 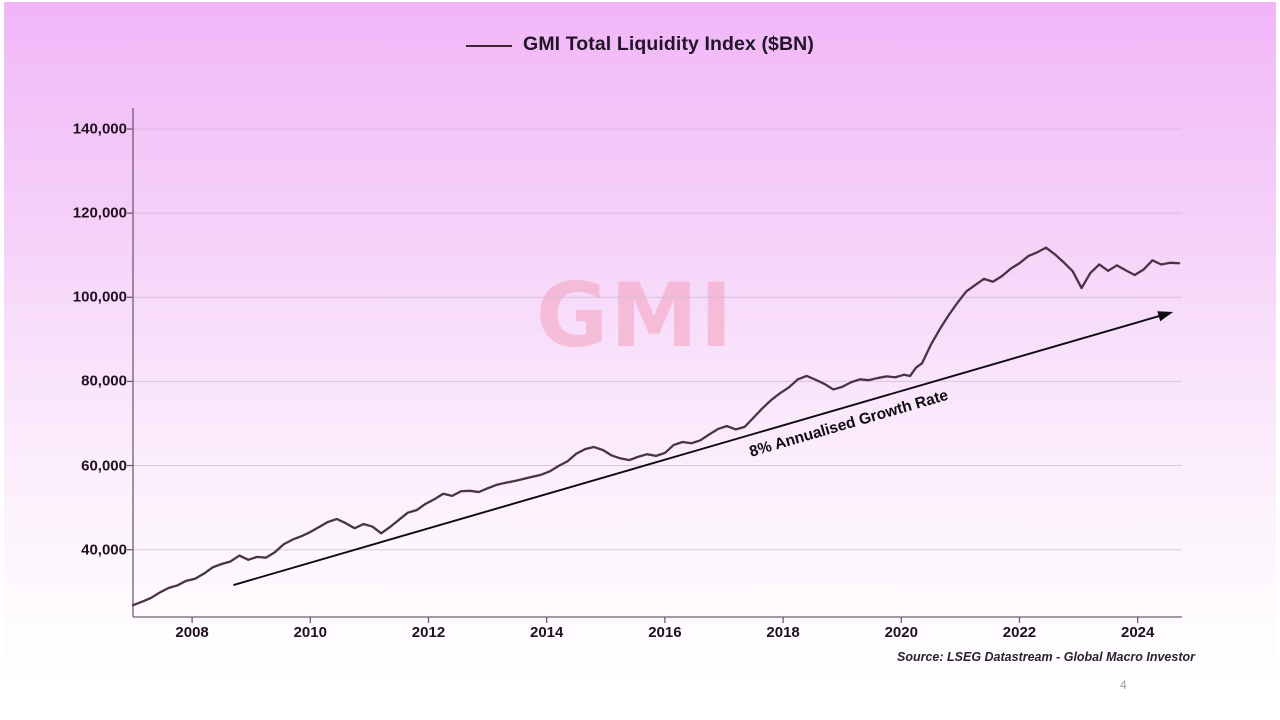 I want to click on y-axis-tick-label: 120,000, so click(x=99, y=213).